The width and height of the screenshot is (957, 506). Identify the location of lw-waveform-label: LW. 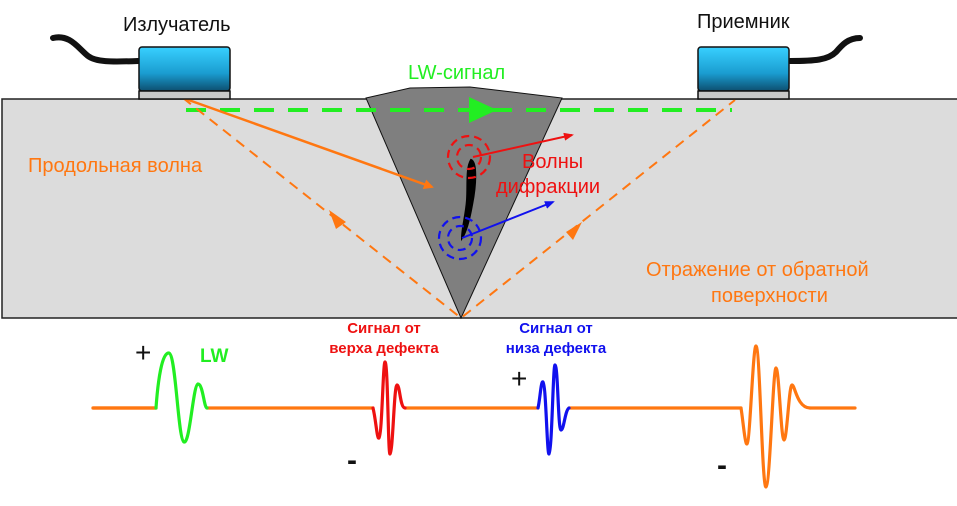
(214, 356).